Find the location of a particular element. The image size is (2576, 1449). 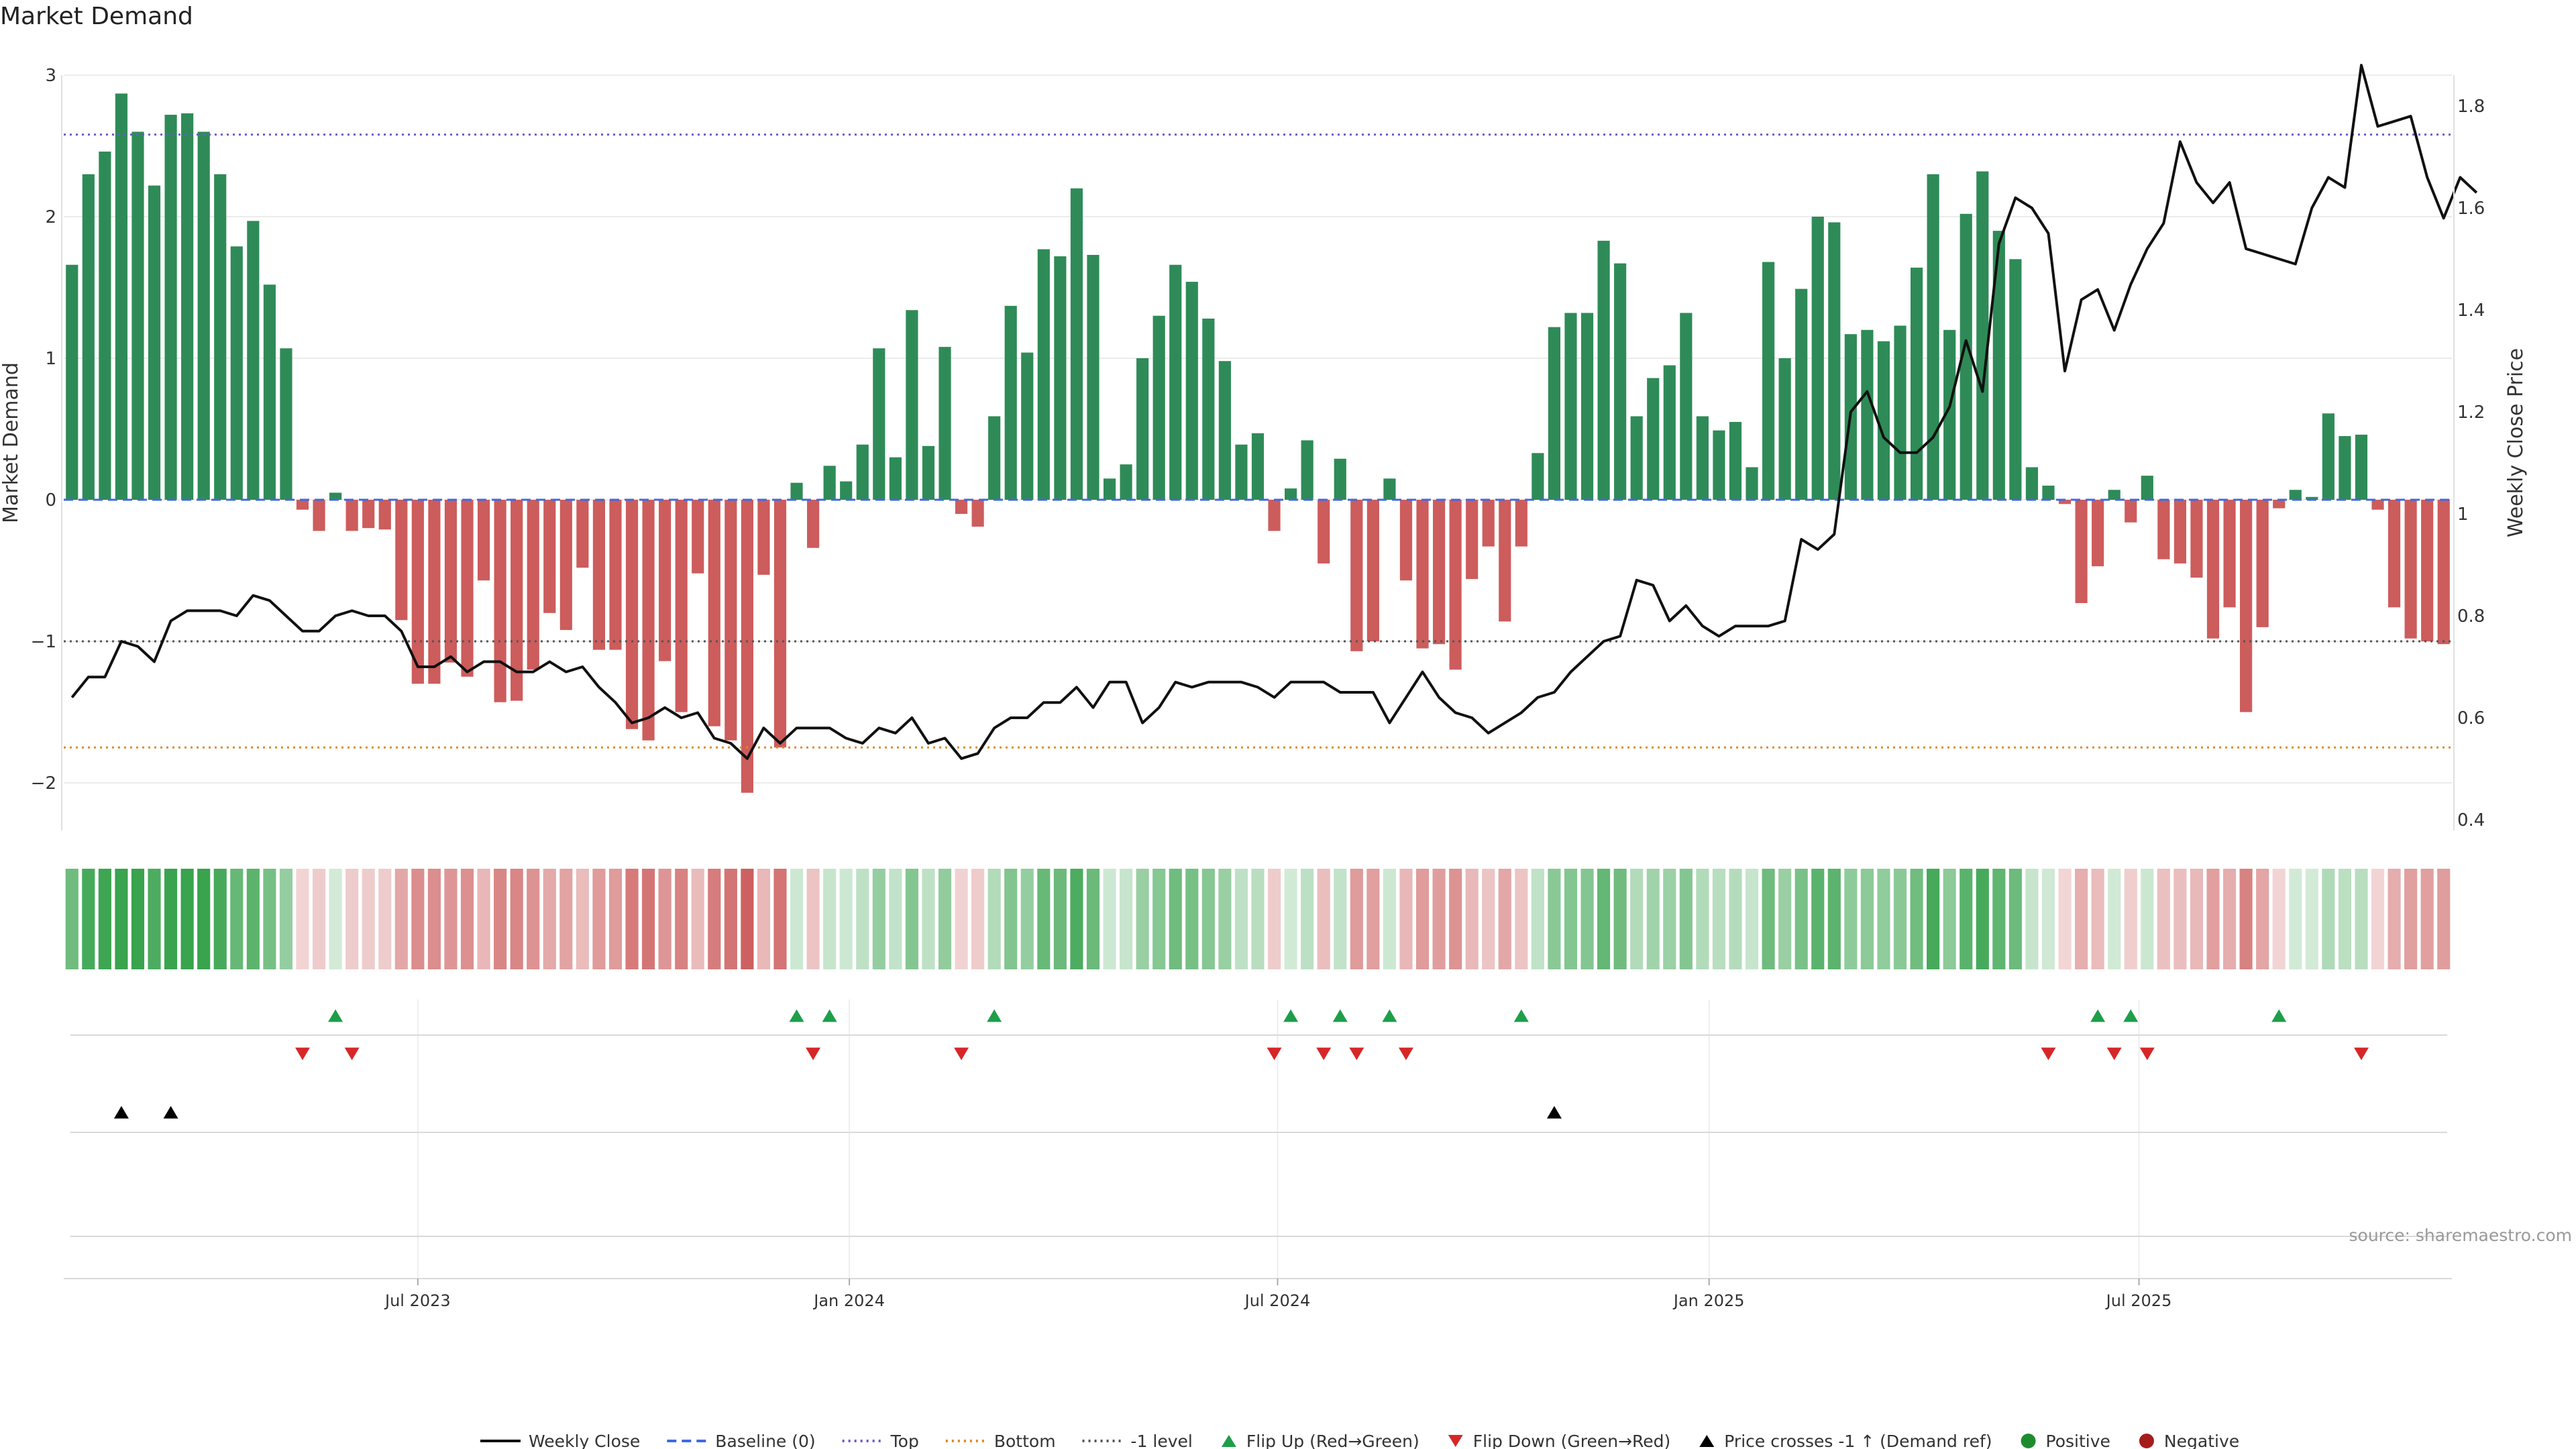

y-tick-label: 1 is located at coordinates (50, 359).